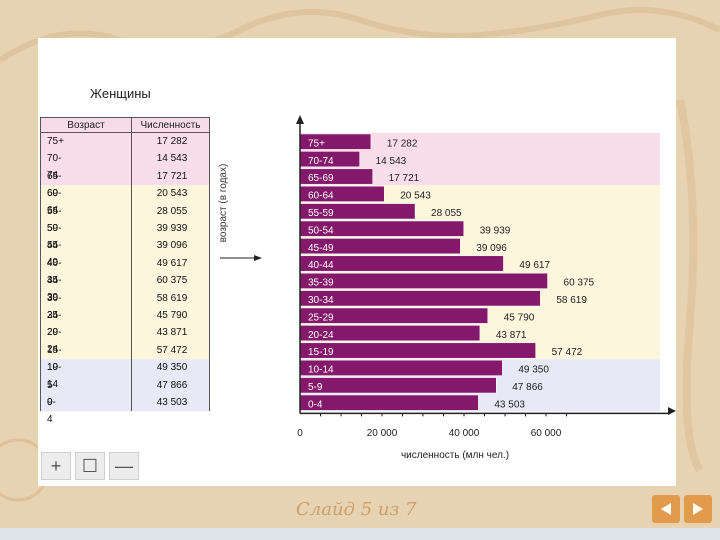 The height and width of the screenshot is (540, 720). Describe the element at coordinates (321, 335) in the screenshot. I see `bar-category-label: 20-24` at that location.